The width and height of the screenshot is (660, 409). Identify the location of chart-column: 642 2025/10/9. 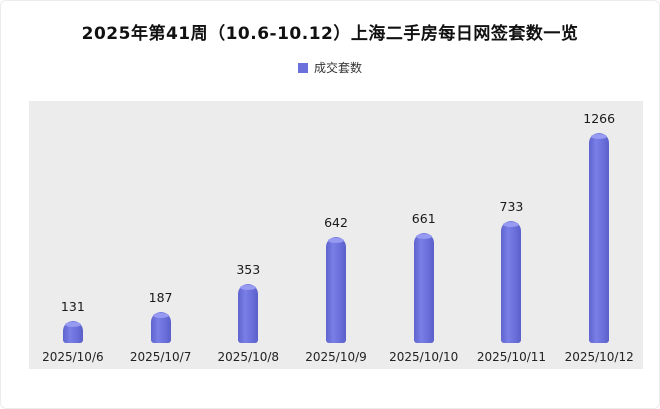
(336, 235).